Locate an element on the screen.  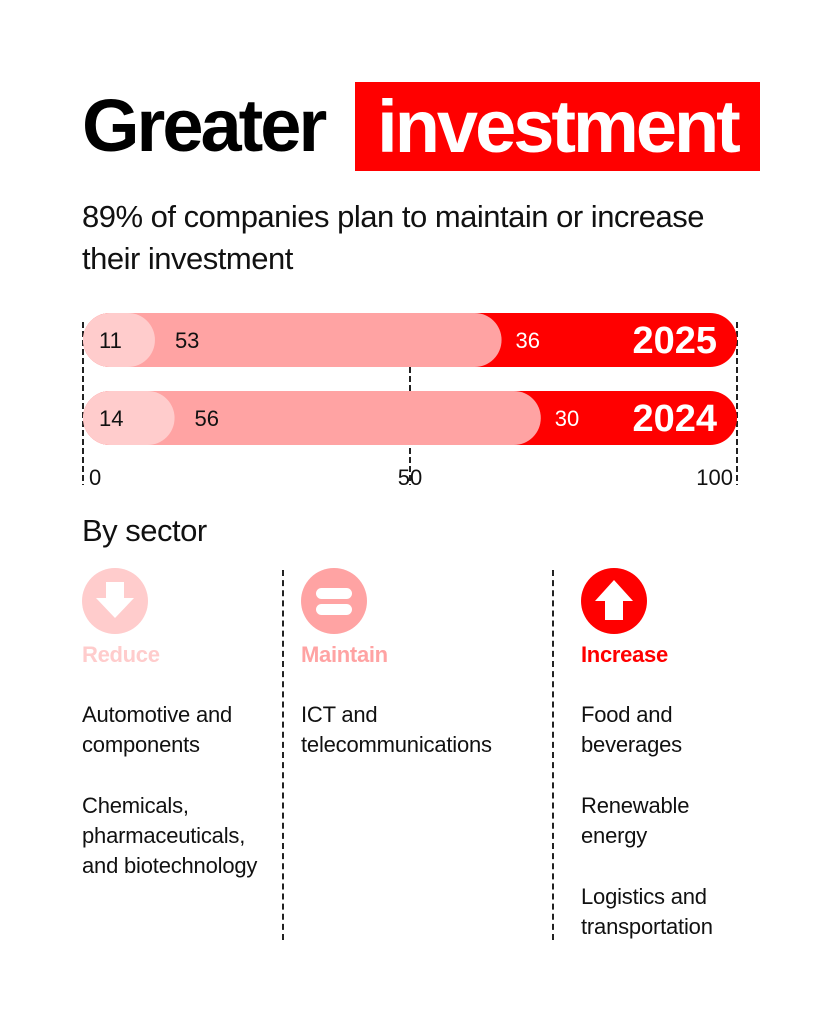
sector-heading: By sector is located at coordinates (144, 530).